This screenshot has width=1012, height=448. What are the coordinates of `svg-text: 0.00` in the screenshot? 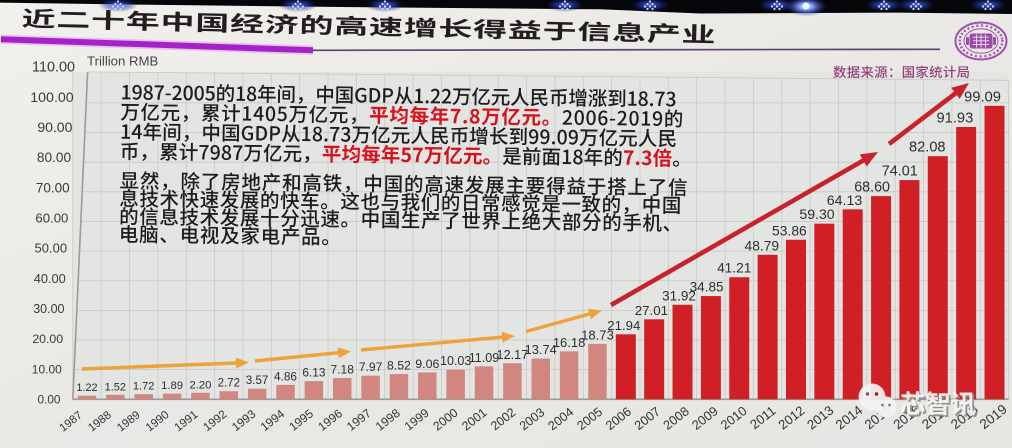 It's located at (49, 400).